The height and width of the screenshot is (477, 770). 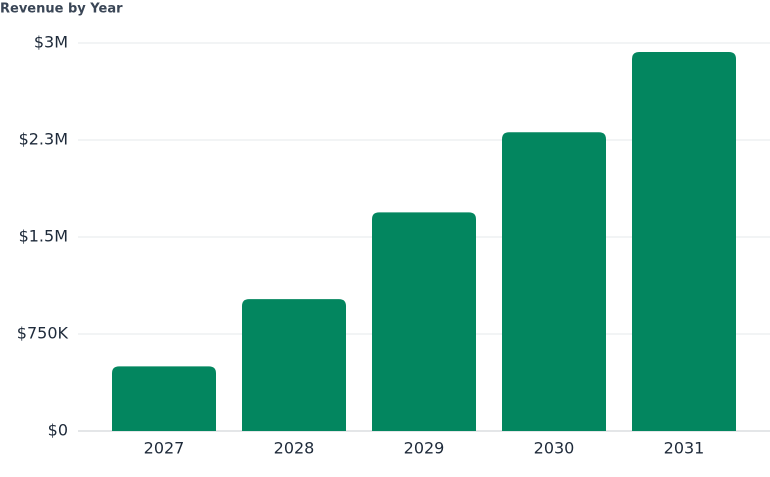 What do you see at coordinates (554, 448) in the screenshot?
I see `x-tick-label: 2030` at bounding box center [554, 448].